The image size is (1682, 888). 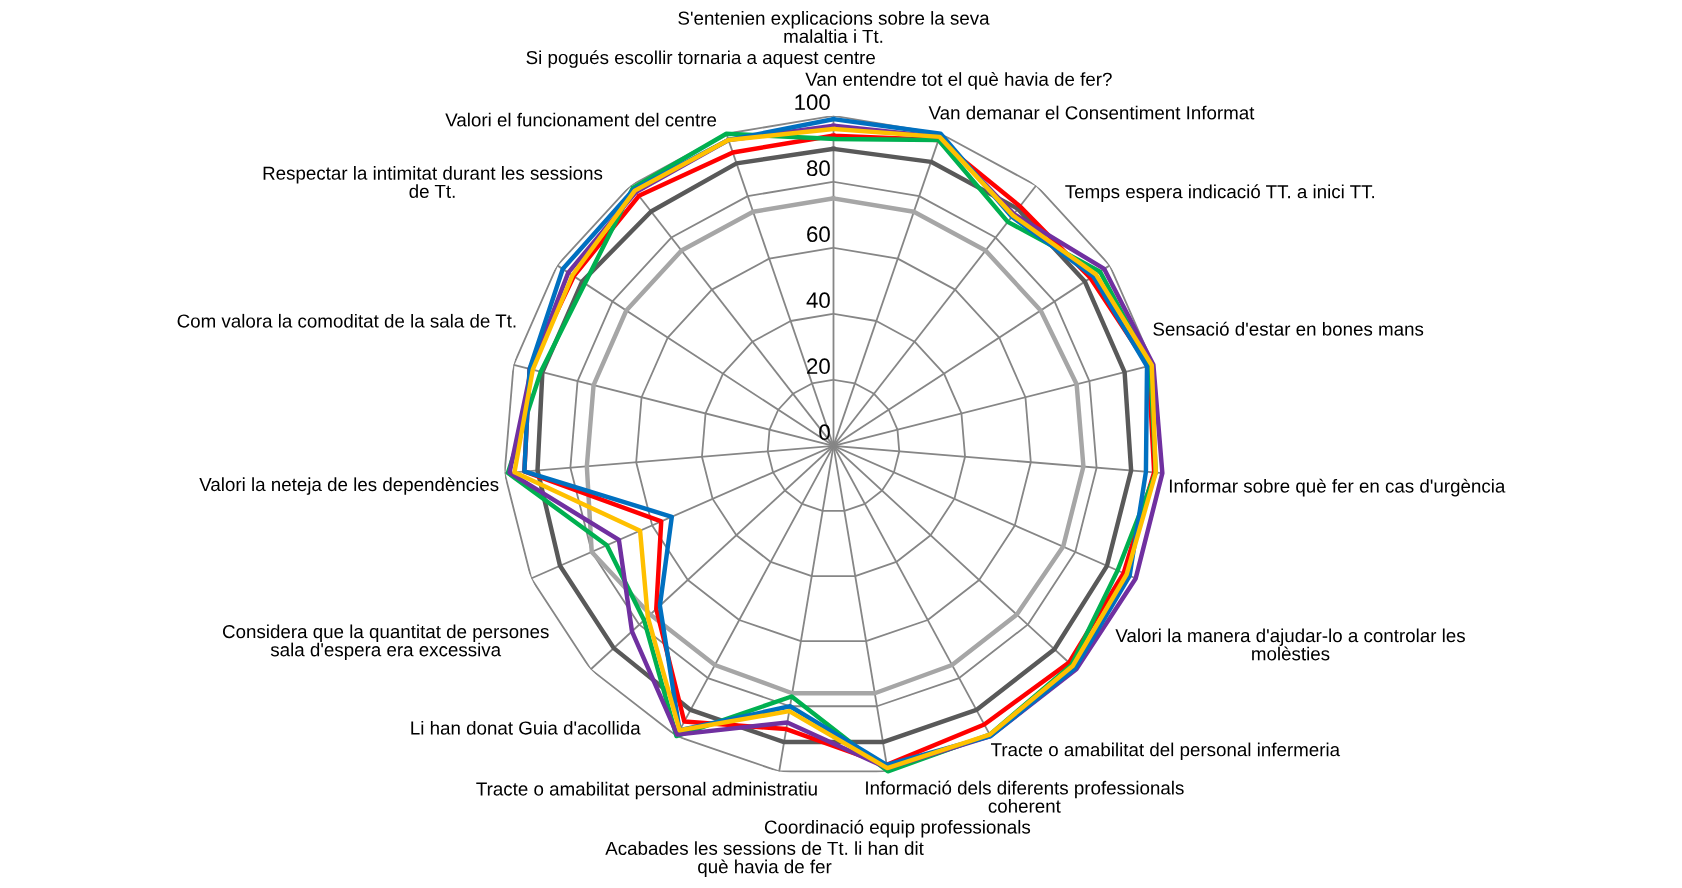 I want to click on spoke-label: S'entenien explicacions sobre la seva malaltia i Tt., so click(x=834, y=27).